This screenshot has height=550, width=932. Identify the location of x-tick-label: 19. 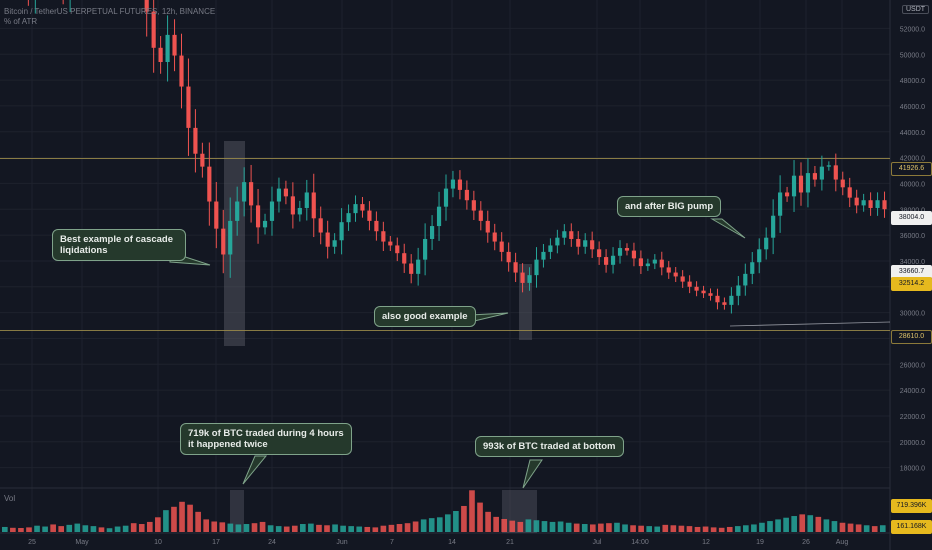
(760, 542).